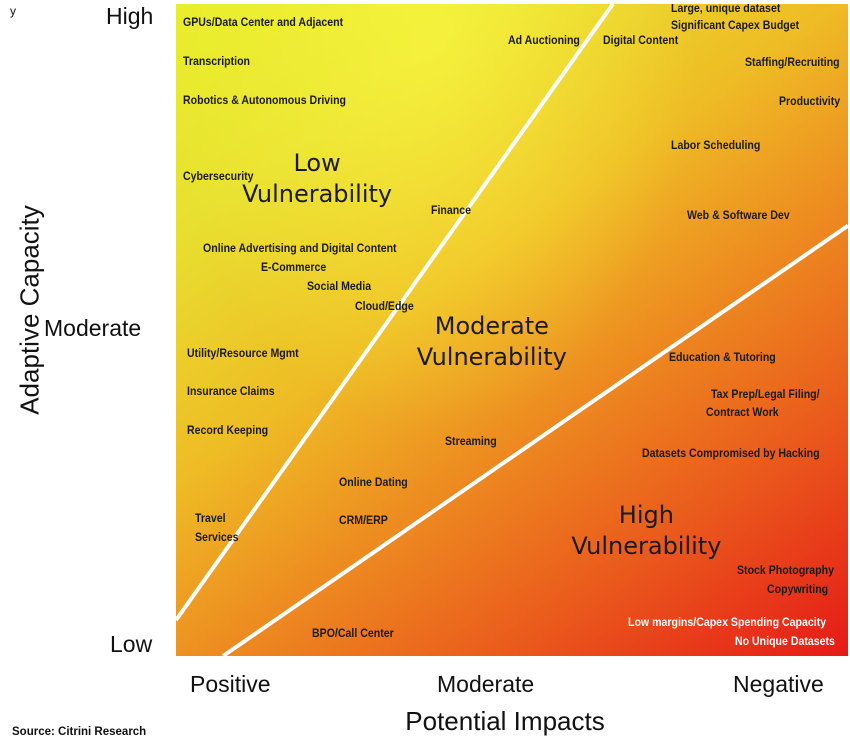 The image size is (850, 744). I want to click on point-label: Low margins/Capex Spending Capacity, so click(727, 623).